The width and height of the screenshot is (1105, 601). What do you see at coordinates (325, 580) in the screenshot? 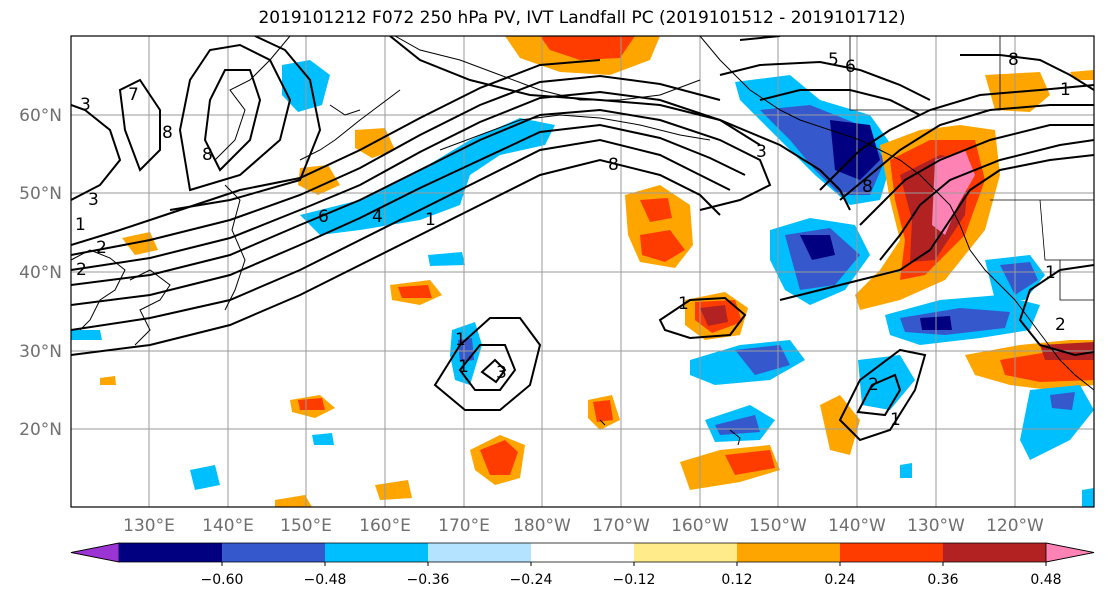
I see `colorbar-label: −0.48` at bounding box center [325, 580].